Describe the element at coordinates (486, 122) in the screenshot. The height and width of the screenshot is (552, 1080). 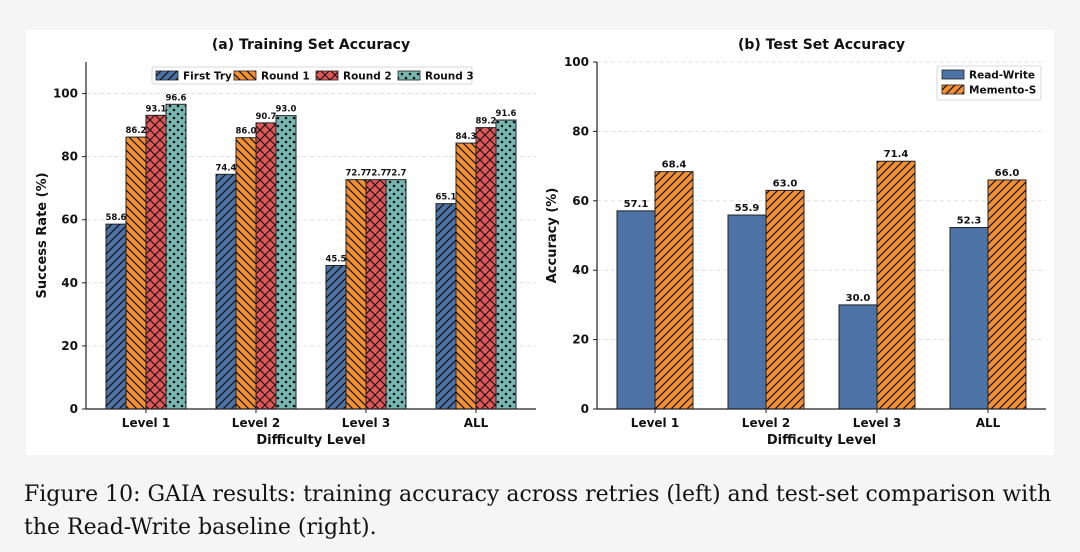
I see `data-label: 89.2` at that location.